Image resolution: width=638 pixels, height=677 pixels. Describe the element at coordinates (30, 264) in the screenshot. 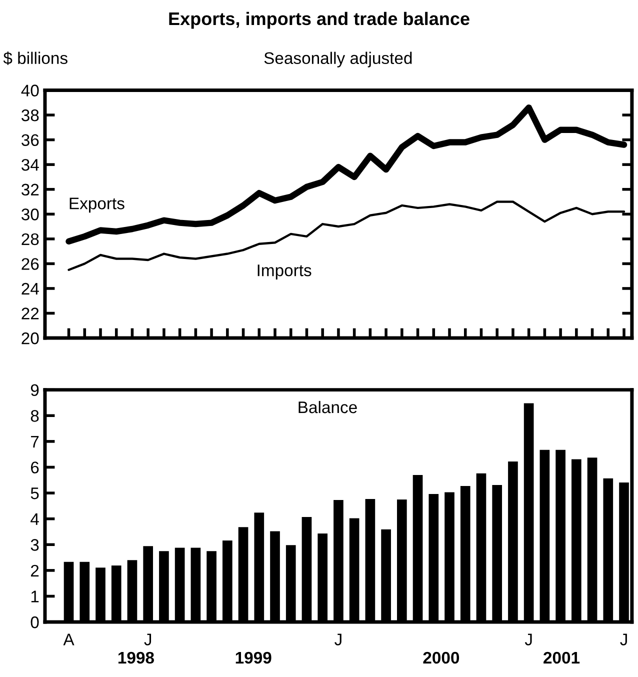

I see `y-tick-label: 26` at that location.